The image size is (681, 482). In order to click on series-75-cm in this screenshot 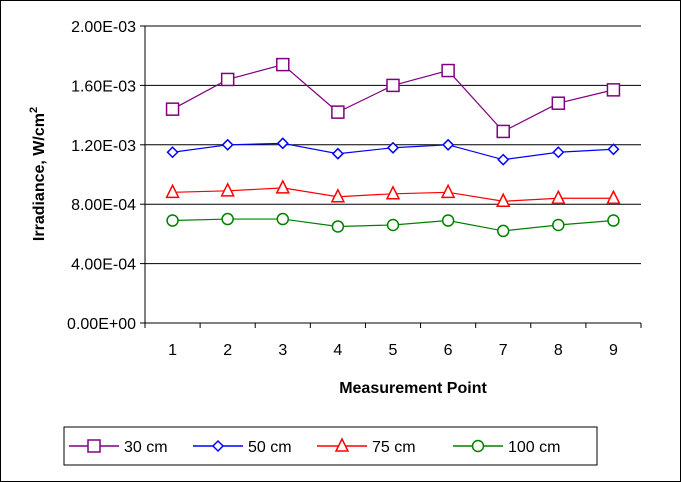, I will do `click(393, 193)`.